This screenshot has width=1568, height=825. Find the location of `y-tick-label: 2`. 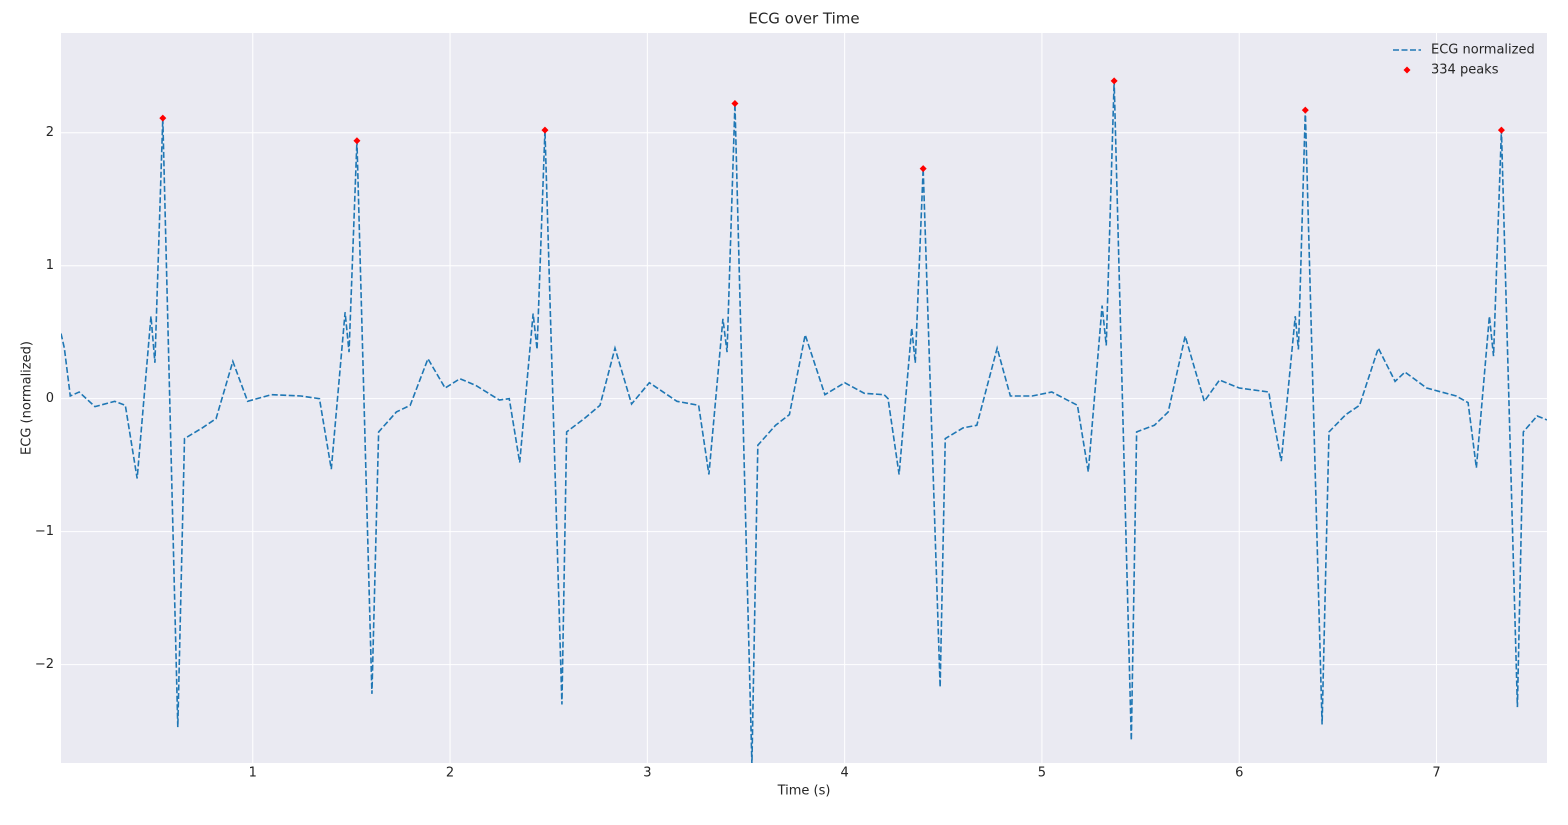

y-tick-label: 2 is located at coordinates (50, 132).